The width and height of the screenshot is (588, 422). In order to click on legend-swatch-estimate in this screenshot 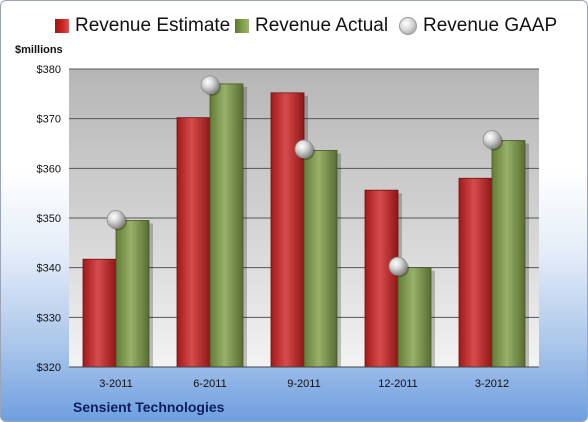, I will do `click(62, 26)`.